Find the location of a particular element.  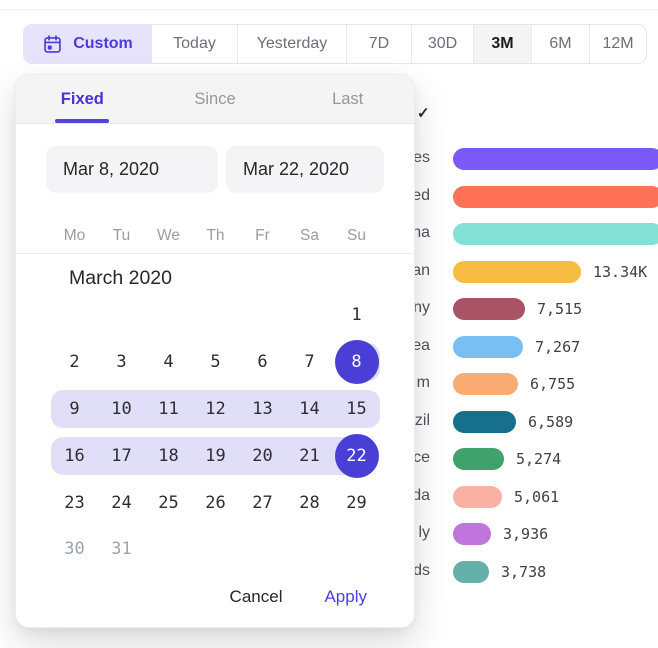

day-28: 28 is located at coordinates (309, 503).